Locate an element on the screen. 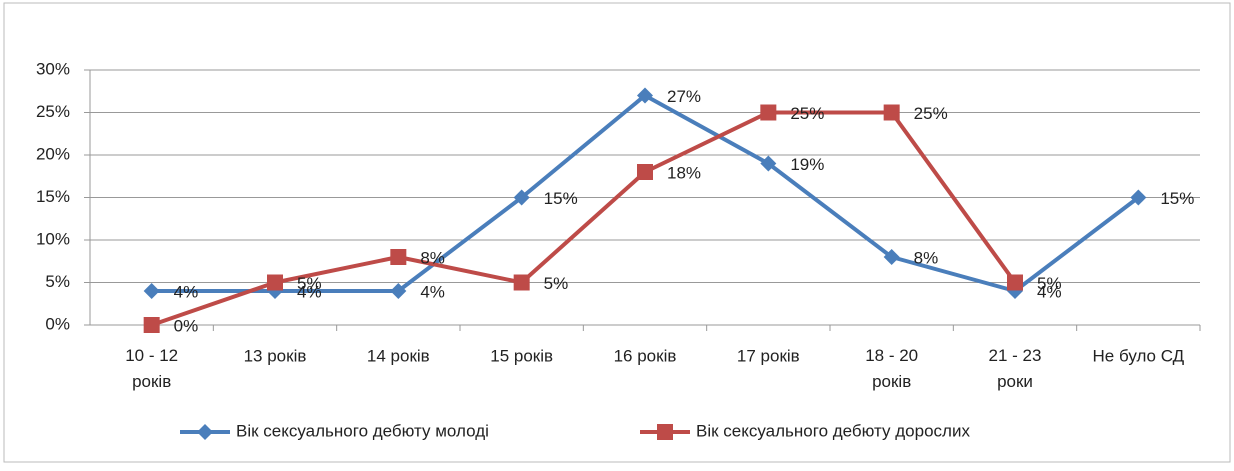  x-tick-label: 13 років is located at coordinates (275, 355).